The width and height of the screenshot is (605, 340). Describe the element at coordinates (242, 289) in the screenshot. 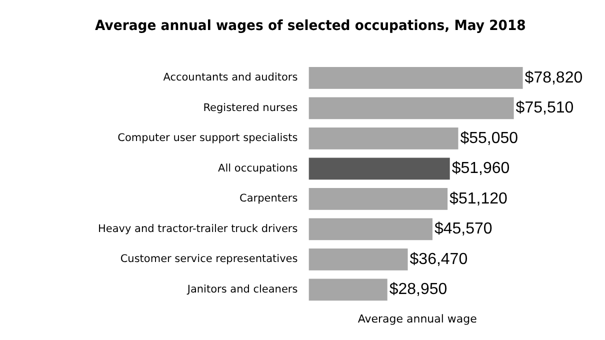

I see `y-tick-label: Janitors and cleaners` at that location.